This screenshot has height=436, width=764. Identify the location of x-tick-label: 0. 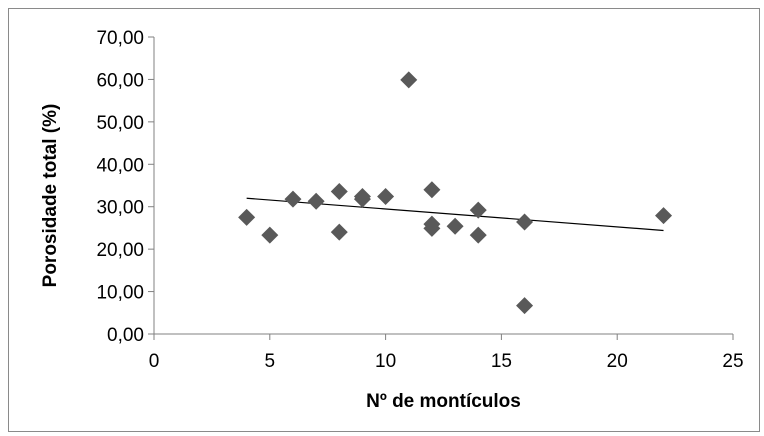
(154, 361).